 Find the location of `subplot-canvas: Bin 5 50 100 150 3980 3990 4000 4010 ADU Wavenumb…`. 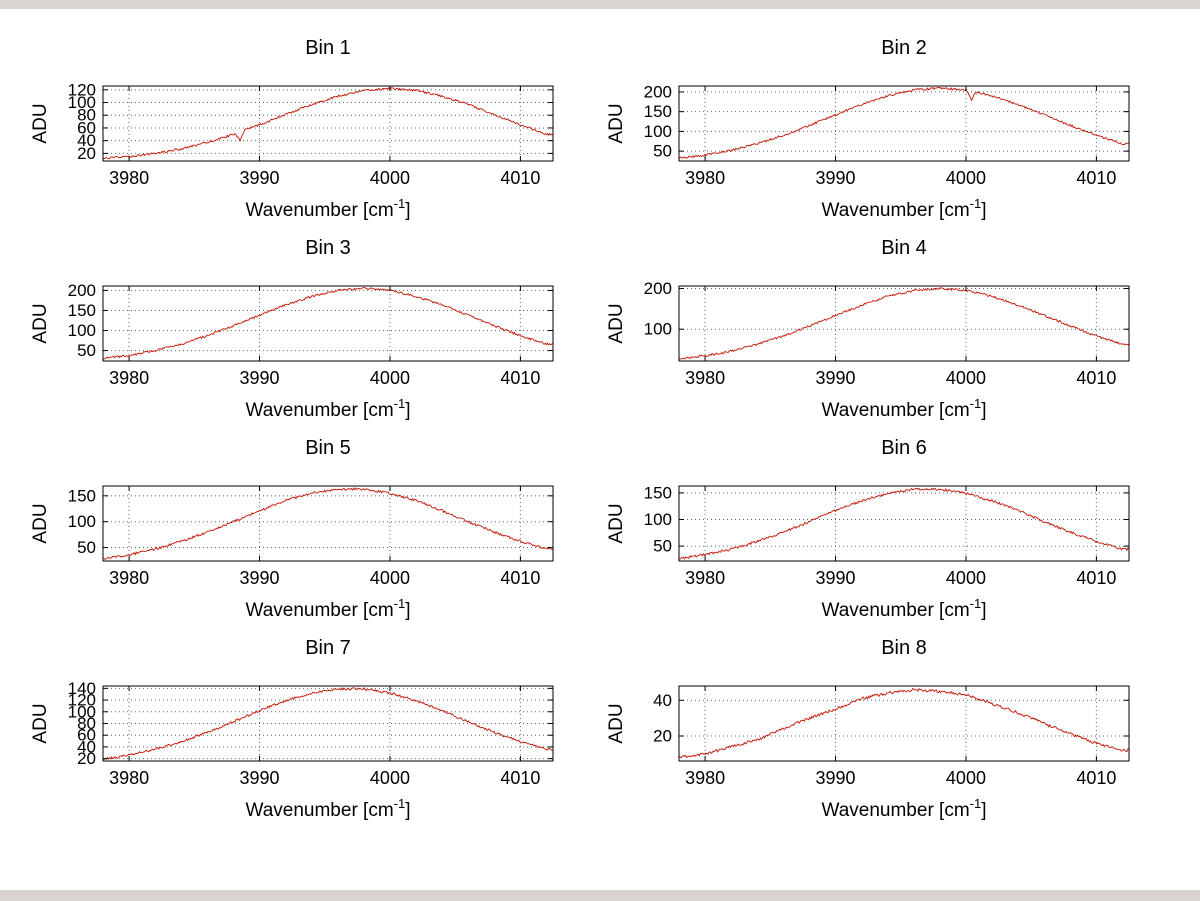

subplot-canvas: Bin 5 50 100 150 3980 3990 4000 4010 ADU Wavenumb… is located at coordinates (292, 529).